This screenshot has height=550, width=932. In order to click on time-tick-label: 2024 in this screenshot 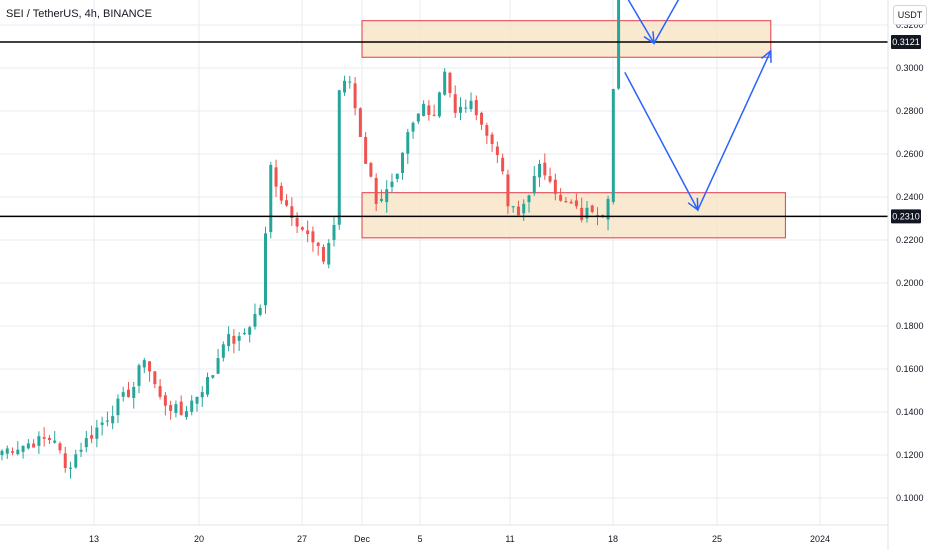, I will do `click(820, 539)`.